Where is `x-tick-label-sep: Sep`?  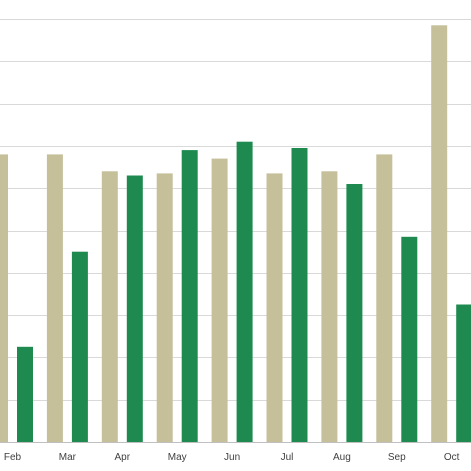 x-tick-label-sep: Sep is located at coordinates (397, 457).